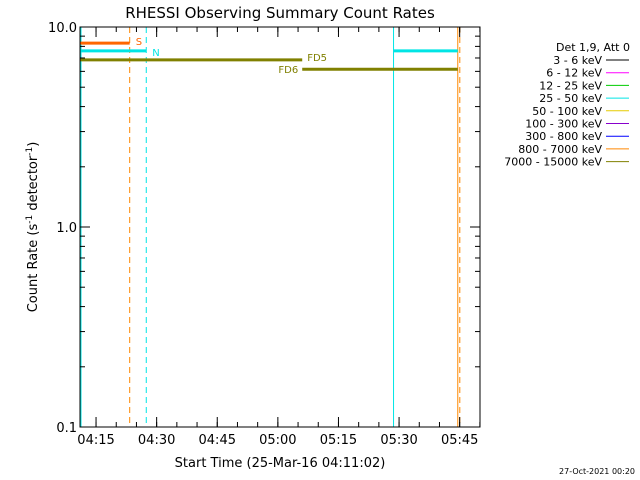 This screenshot has height=480, width=640. Describe the element at coordinates (288, 70) in the screenshot. I see `flag-label-4: FD6` at that location.